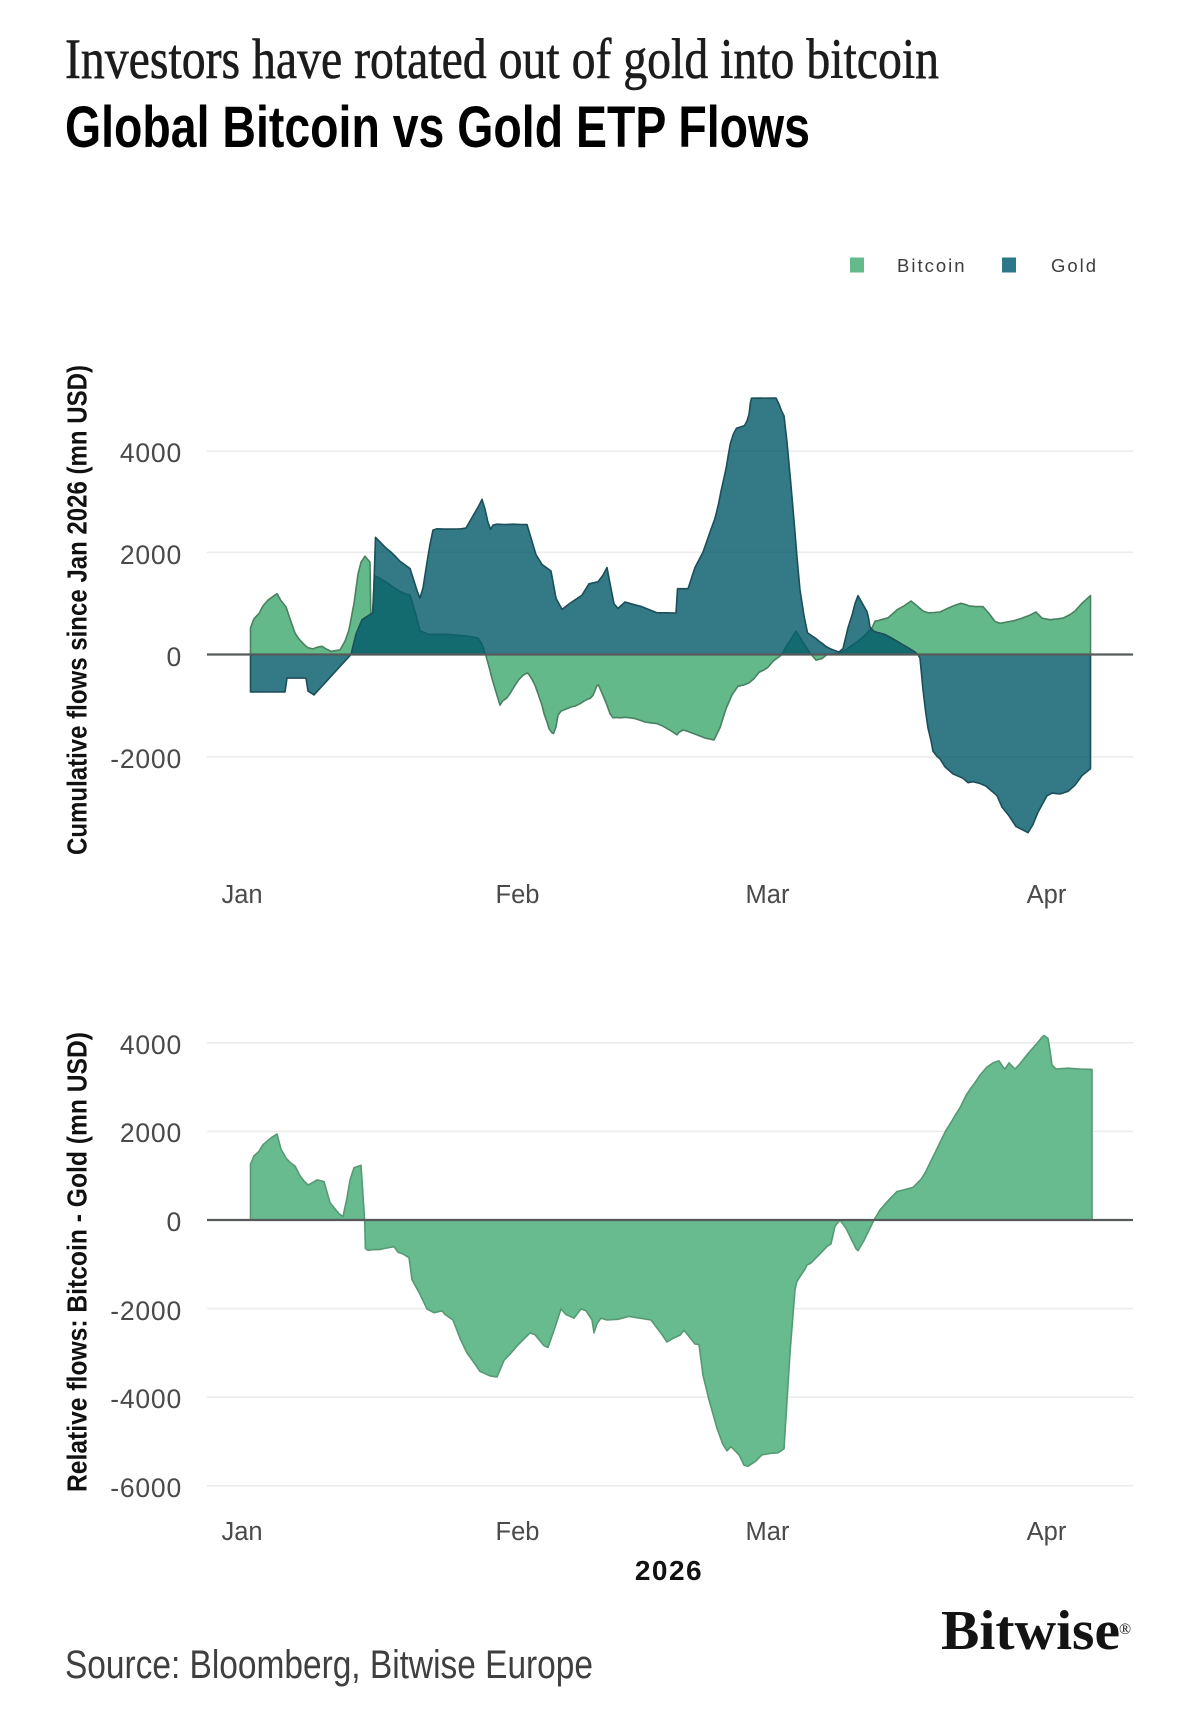  Describe the element at coordinates (77, 610) in the screenshot. I see `svg-text:Cumulative flows since Jan 202: Cumulative flows since Jan 2026 (mn USD)` at that location.